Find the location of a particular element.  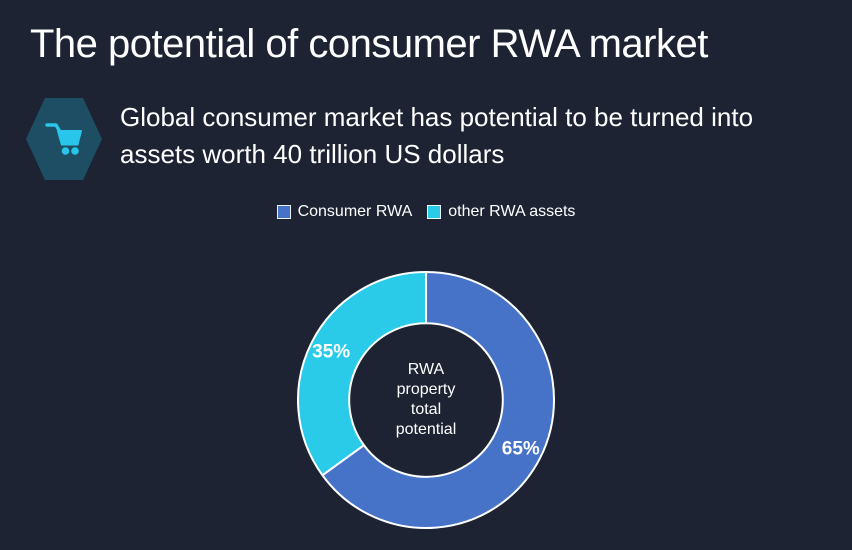

legend-item-other-rwa-assets: other RWA assets is located at coordinates (501, 212).